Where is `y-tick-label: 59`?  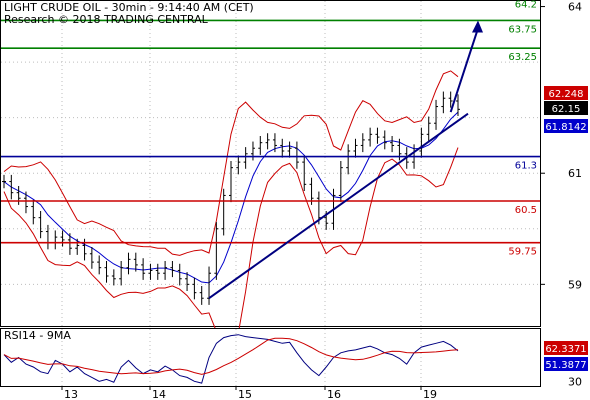 y-tick-label: 59 is located at coordinates (575, 284).